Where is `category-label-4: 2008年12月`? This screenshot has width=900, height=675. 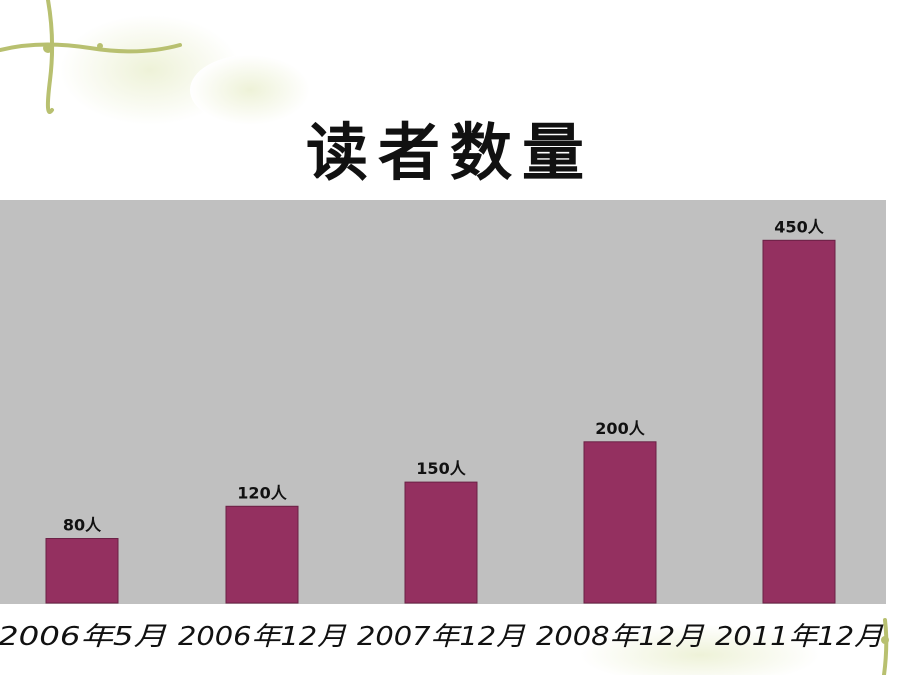 category-label-4: 2008年12月 is located at coordinates (620, 637).